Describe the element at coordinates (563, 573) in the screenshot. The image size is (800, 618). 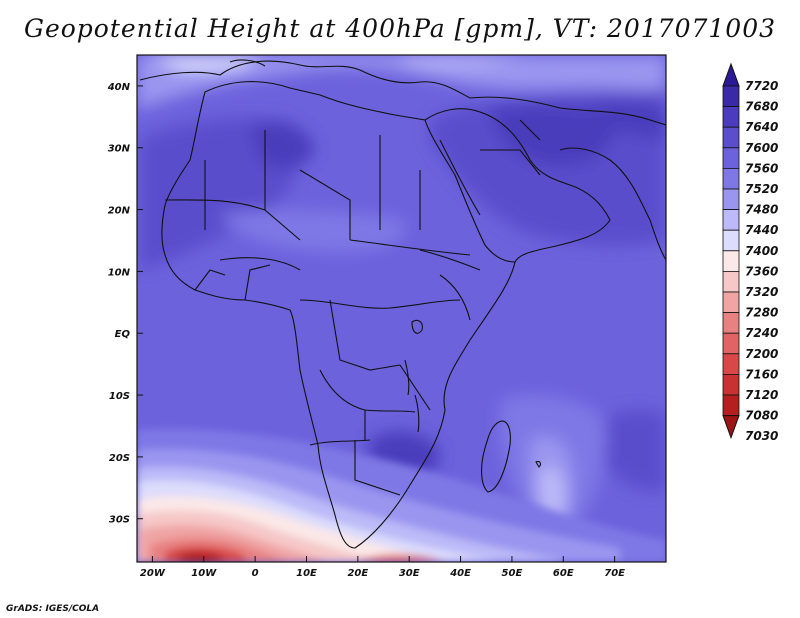
I see `lon-tick-label: 60E` at that location.